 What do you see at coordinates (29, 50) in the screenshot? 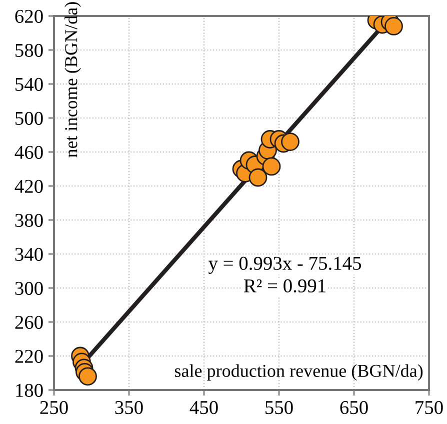
I see `y-tick-label: 580` at bounding box center [29, 50].